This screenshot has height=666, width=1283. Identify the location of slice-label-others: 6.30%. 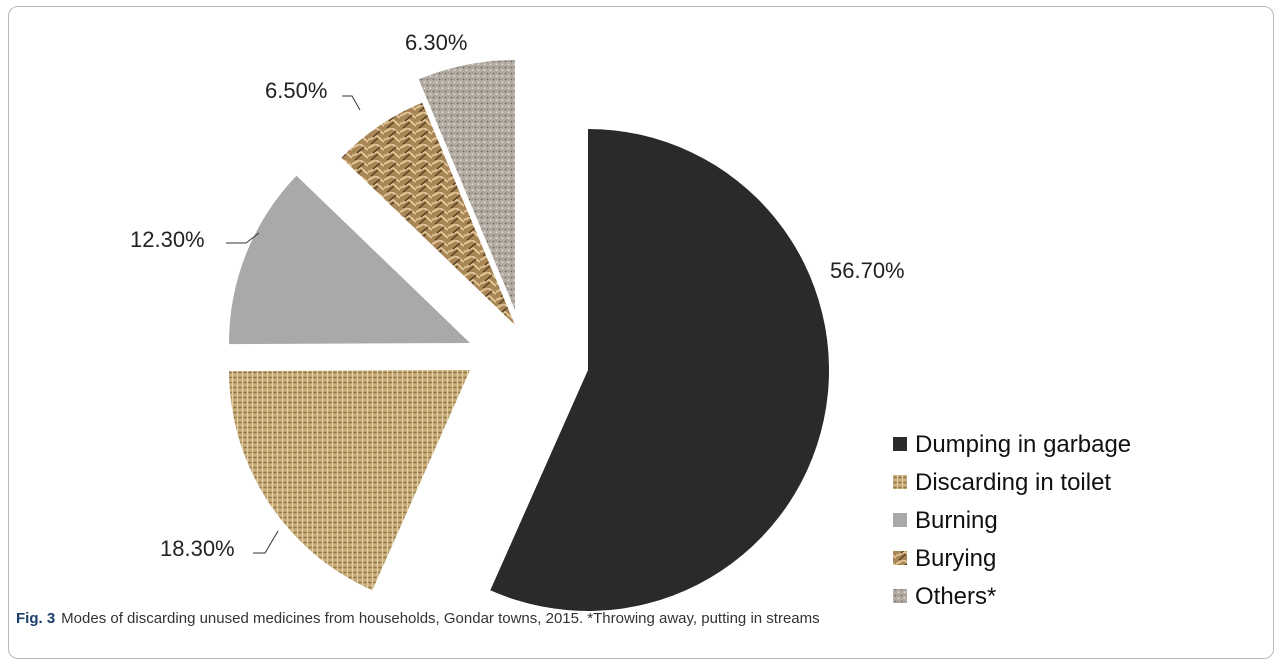
(436, 42).